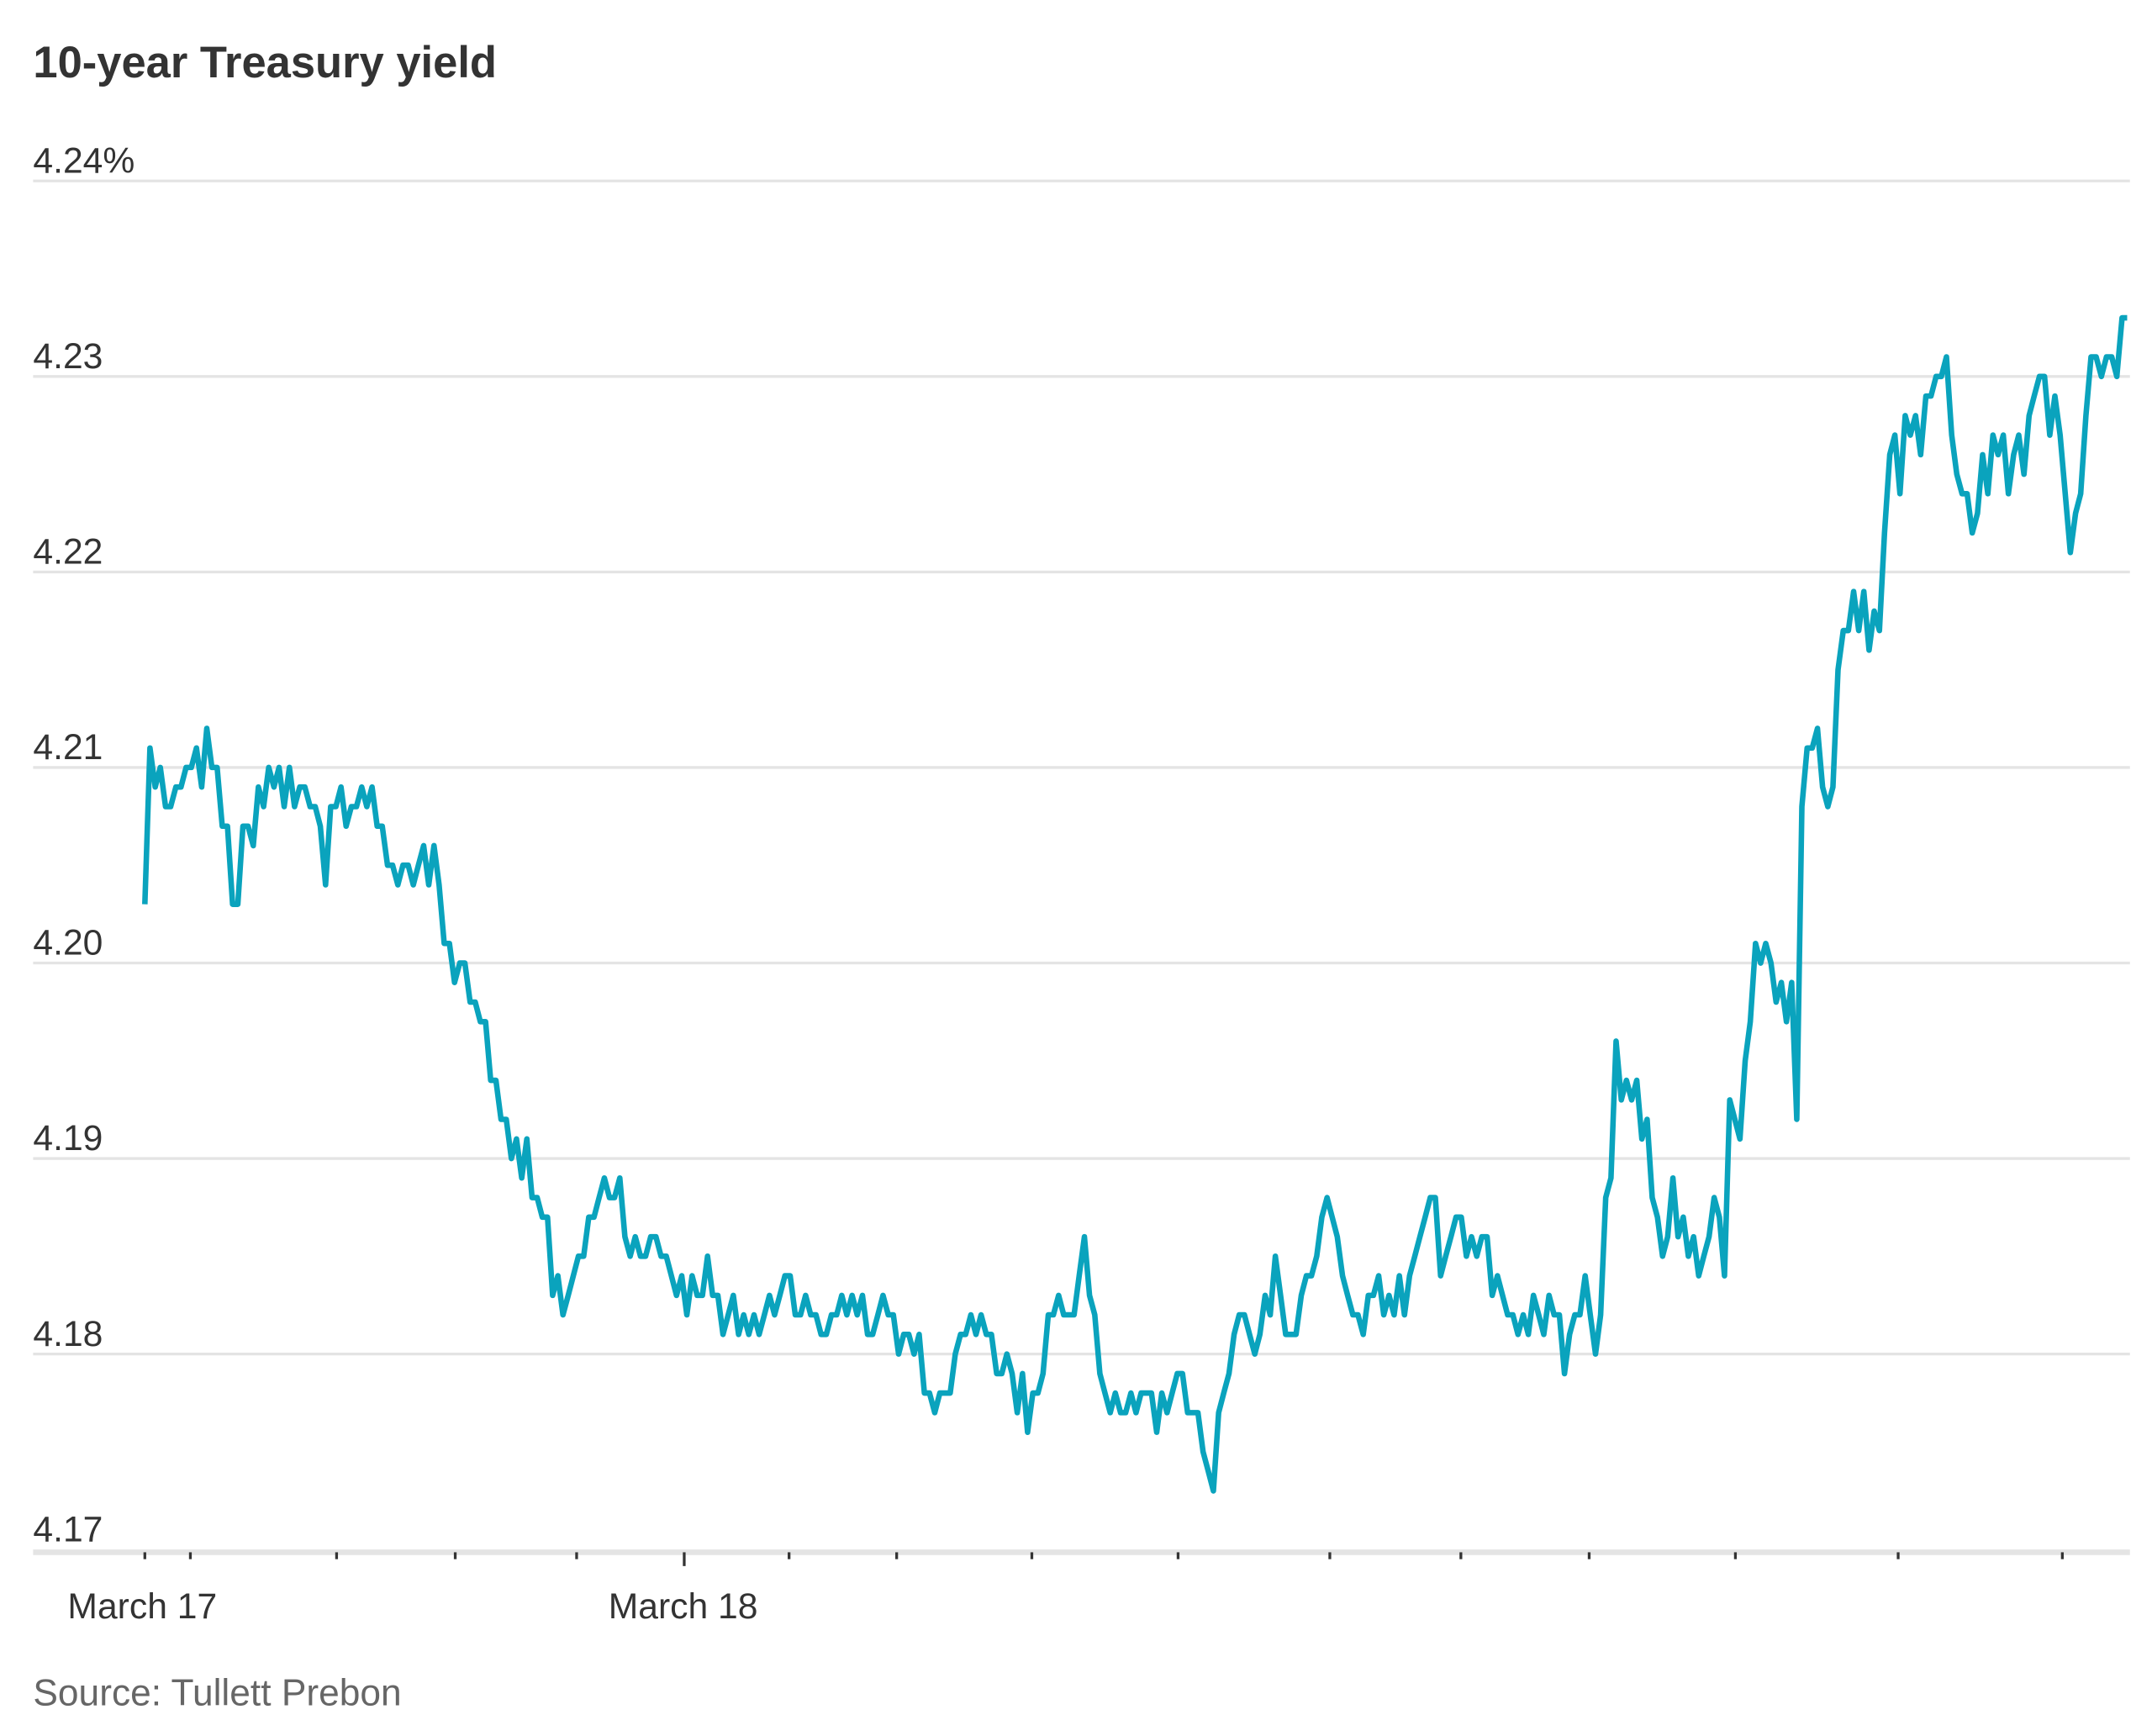  Describe the element at coordinates (142, 1606) in the screenshot. I see `x-tick-label-march-17: March 17` at that location.